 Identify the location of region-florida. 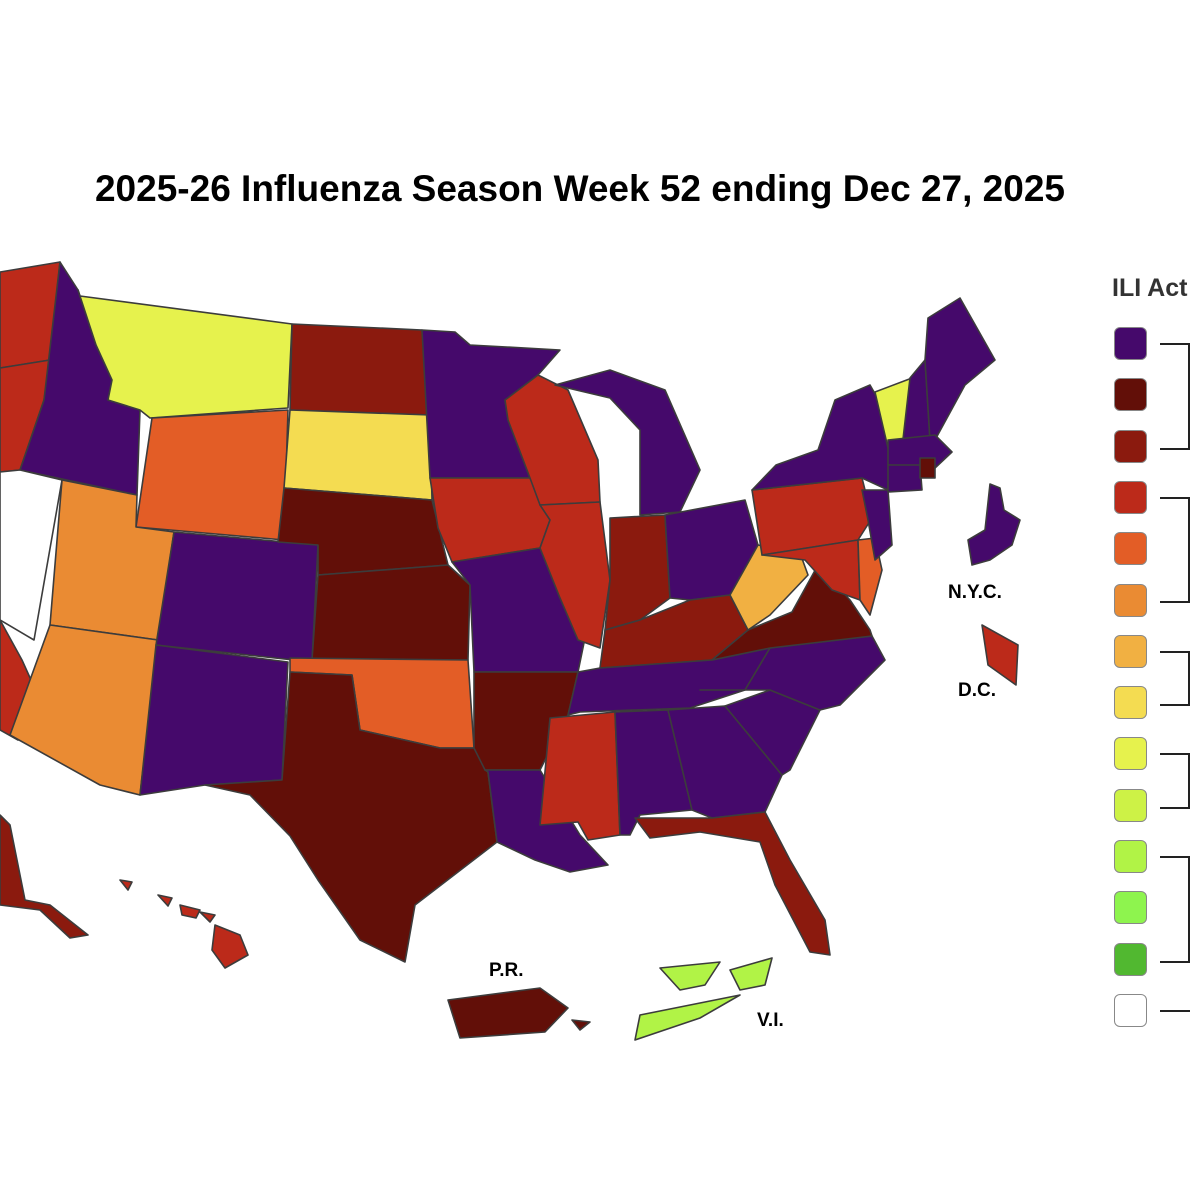
(732, 883).